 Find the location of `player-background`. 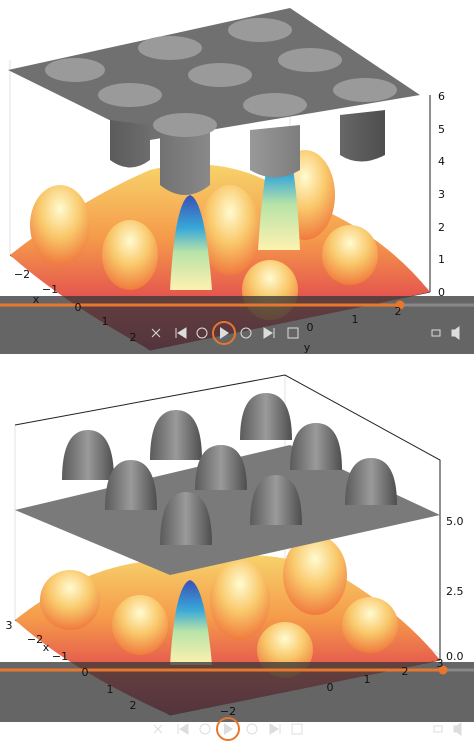

player-background is located at coordinates (237, 692).